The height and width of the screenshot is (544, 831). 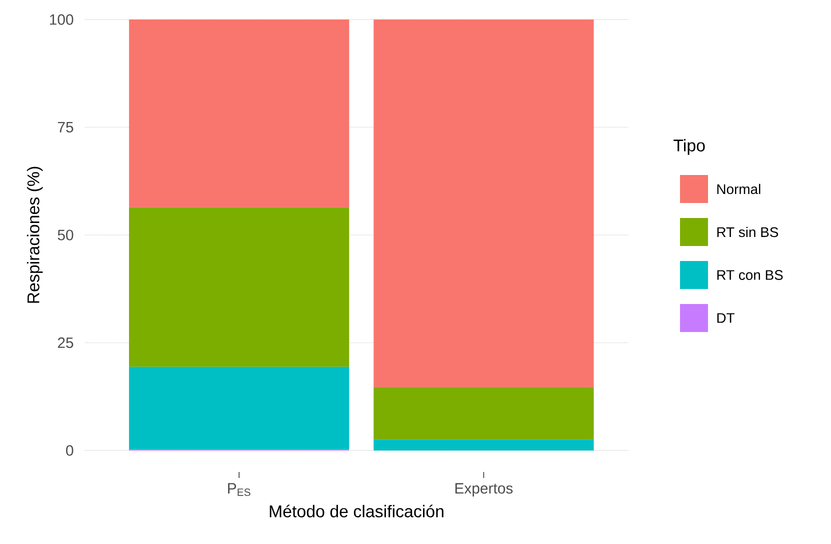 What do you see at coordinates (66, 235) in the screenshot?
I see `y-tick-label: 50` at bounding box center [66, 235].